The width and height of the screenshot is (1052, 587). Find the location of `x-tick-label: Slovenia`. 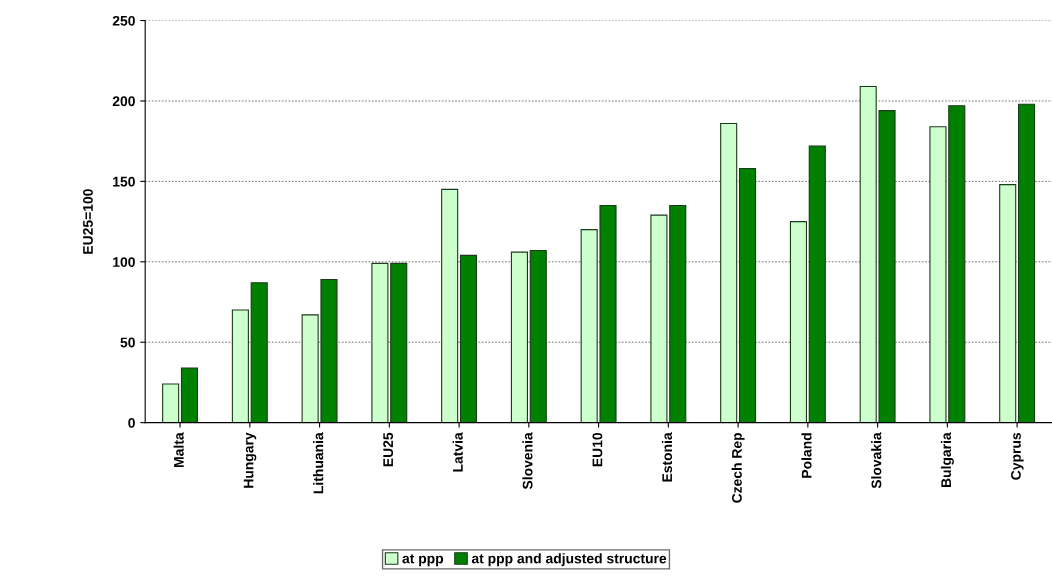

x-tick-label: Slovenia is located at coordinates (527, 461).